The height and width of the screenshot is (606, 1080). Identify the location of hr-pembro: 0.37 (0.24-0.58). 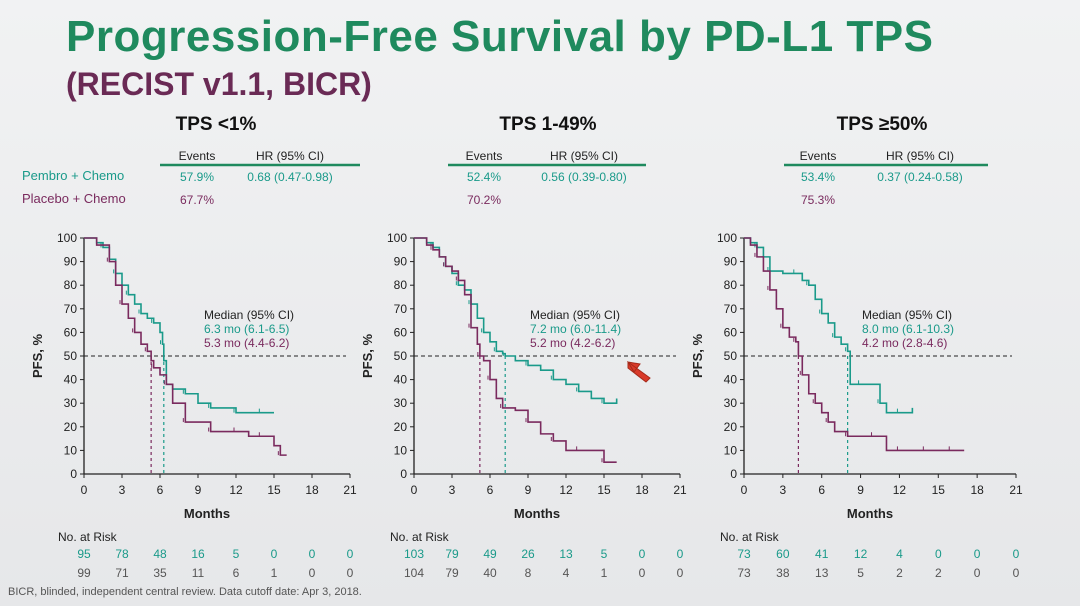
(919, 177).